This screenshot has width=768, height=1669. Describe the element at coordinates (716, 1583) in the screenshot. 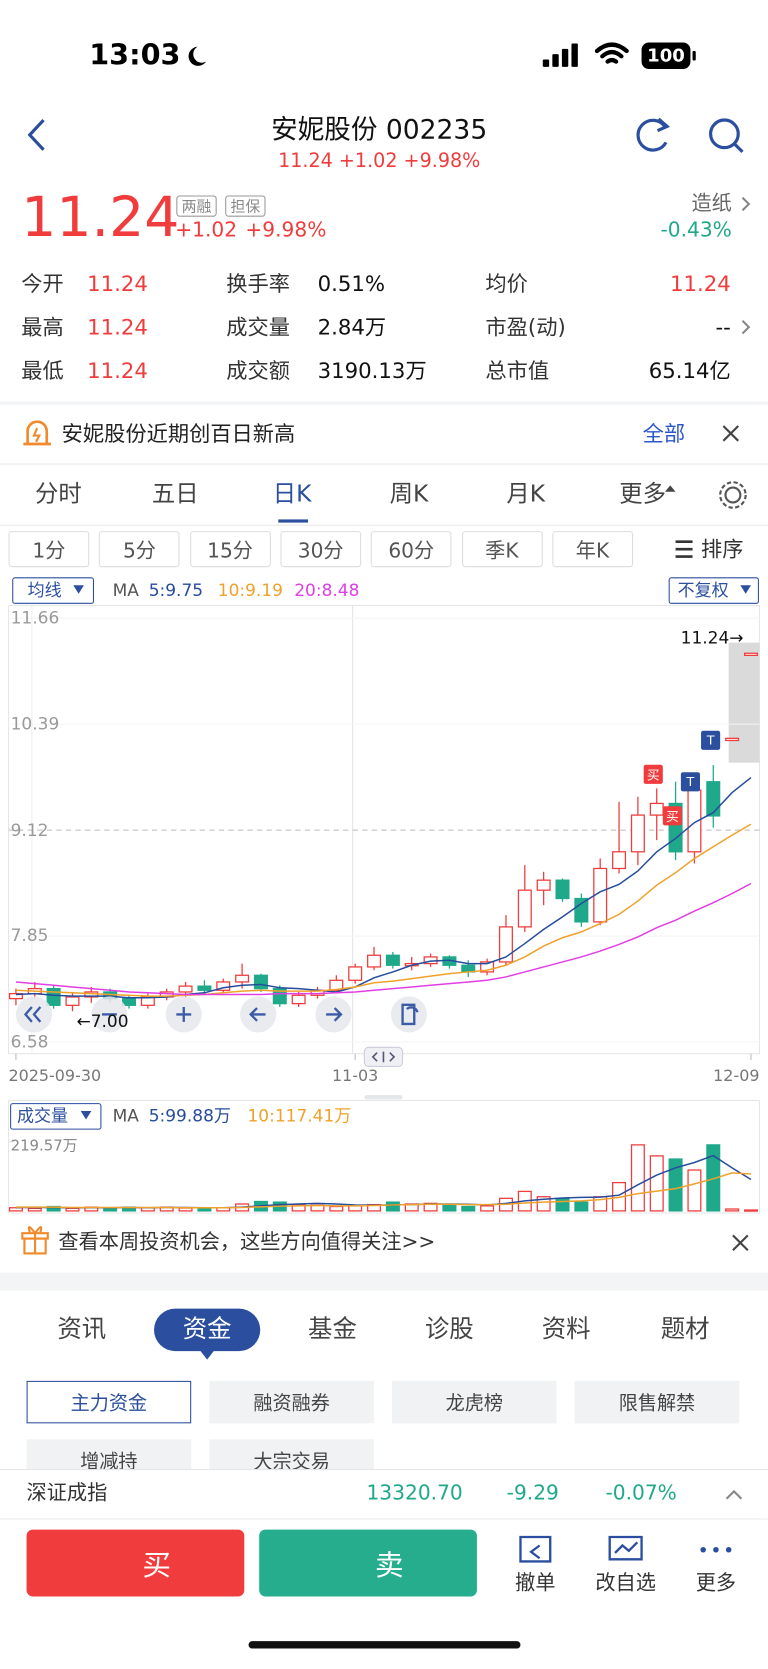

I see `tool-label: 更多` at that location.